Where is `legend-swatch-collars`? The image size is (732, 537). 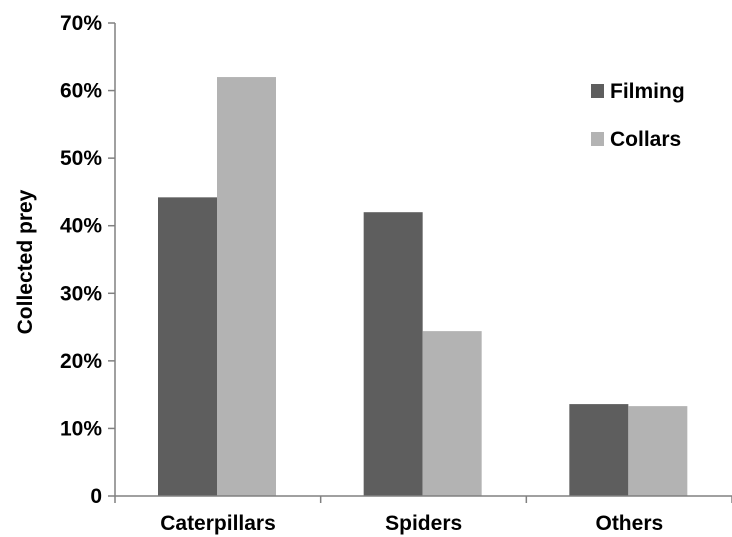
legend-swatch-collars is located at coordinates (597, 139).